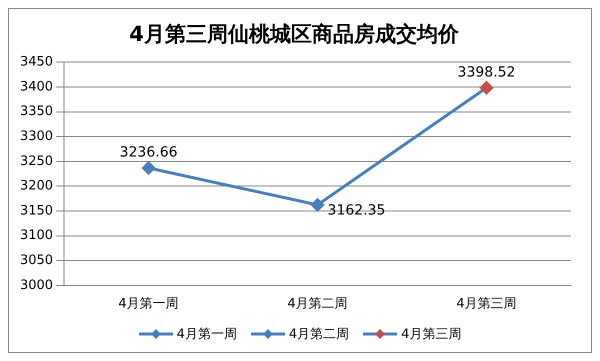 The height and width of the screenshot is (361, 600). What do you see at coordinates (357, 210) in the screenshot?
I see `data-label: 3162.35` at bounding box center [357, 210].